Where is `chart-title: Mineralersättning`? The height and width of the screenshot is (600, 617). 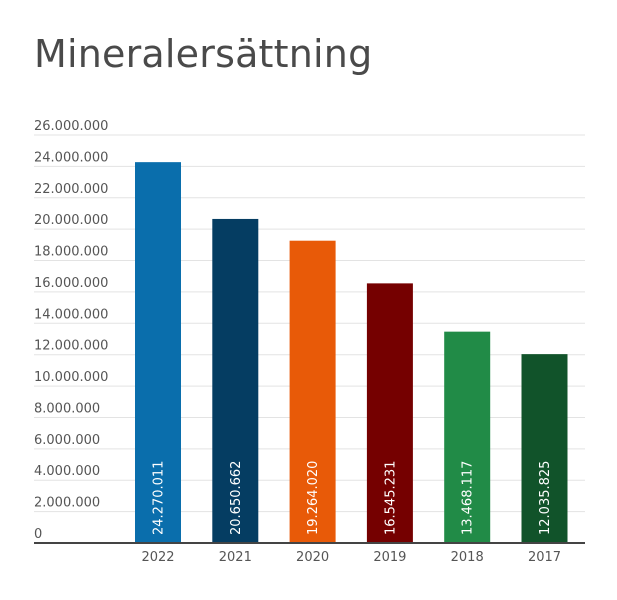
chart-title: Mineralersättning is located at coordinates (203, 54).